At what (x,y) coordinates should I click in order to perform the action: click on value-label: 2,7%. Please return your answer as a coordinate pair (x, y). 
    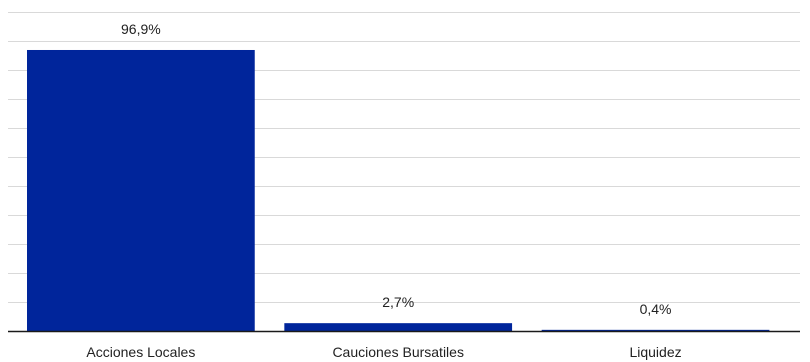
    Looking at the image, I should click on (398, 302).